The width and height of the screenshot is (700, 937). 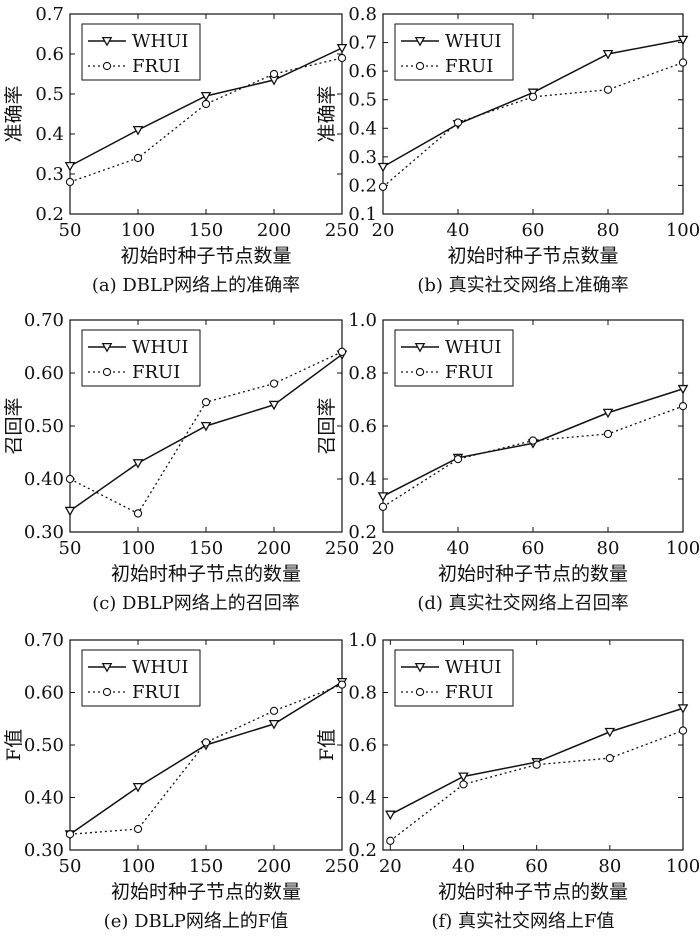 I want to click on y-tick-label: 0.30, so click(x=44, y=850).